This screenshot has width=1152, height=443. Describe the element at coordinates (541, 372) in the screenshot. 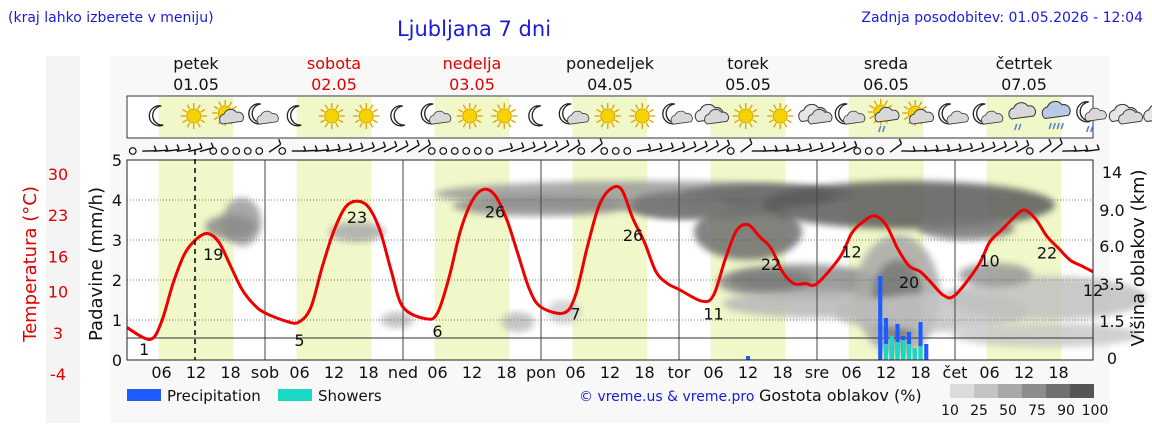

I see `day-abbr: pon` at that location.